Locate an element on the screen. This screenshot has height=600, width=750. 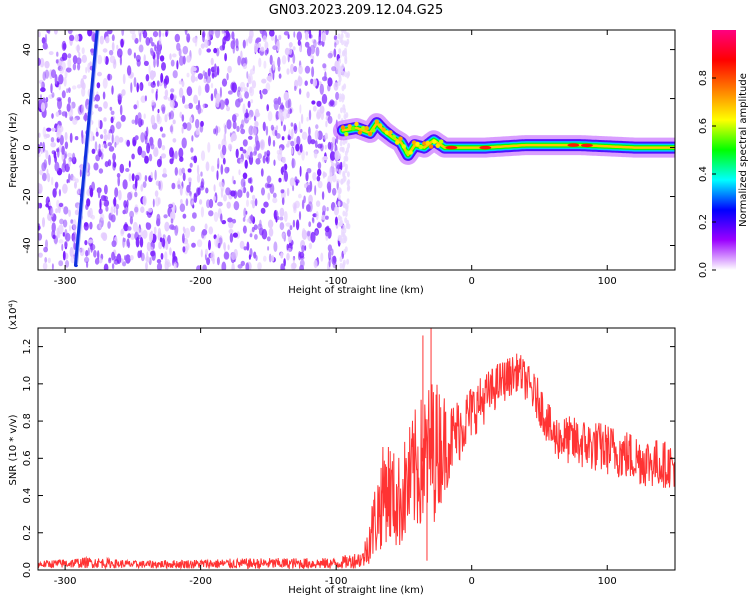
x-tick-label: -200 is located at coordinates (200, 281).